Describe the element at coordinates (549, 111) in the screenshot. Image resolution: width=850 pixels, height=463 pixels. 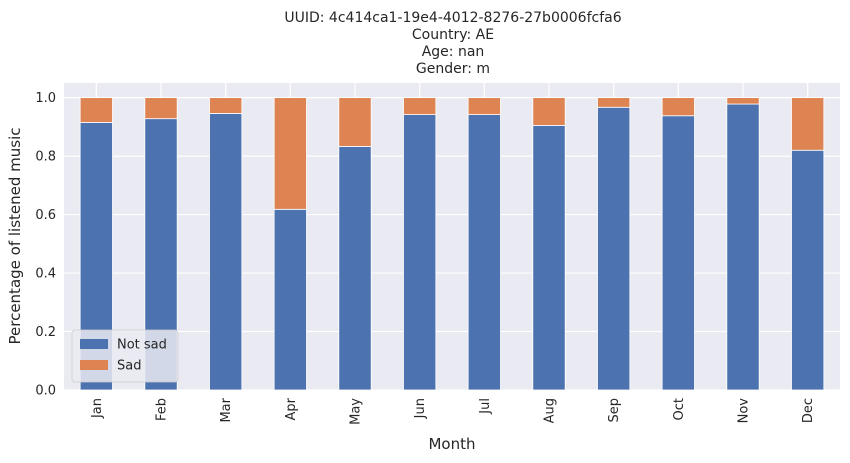
I see `bar-sad-aug` at that location.